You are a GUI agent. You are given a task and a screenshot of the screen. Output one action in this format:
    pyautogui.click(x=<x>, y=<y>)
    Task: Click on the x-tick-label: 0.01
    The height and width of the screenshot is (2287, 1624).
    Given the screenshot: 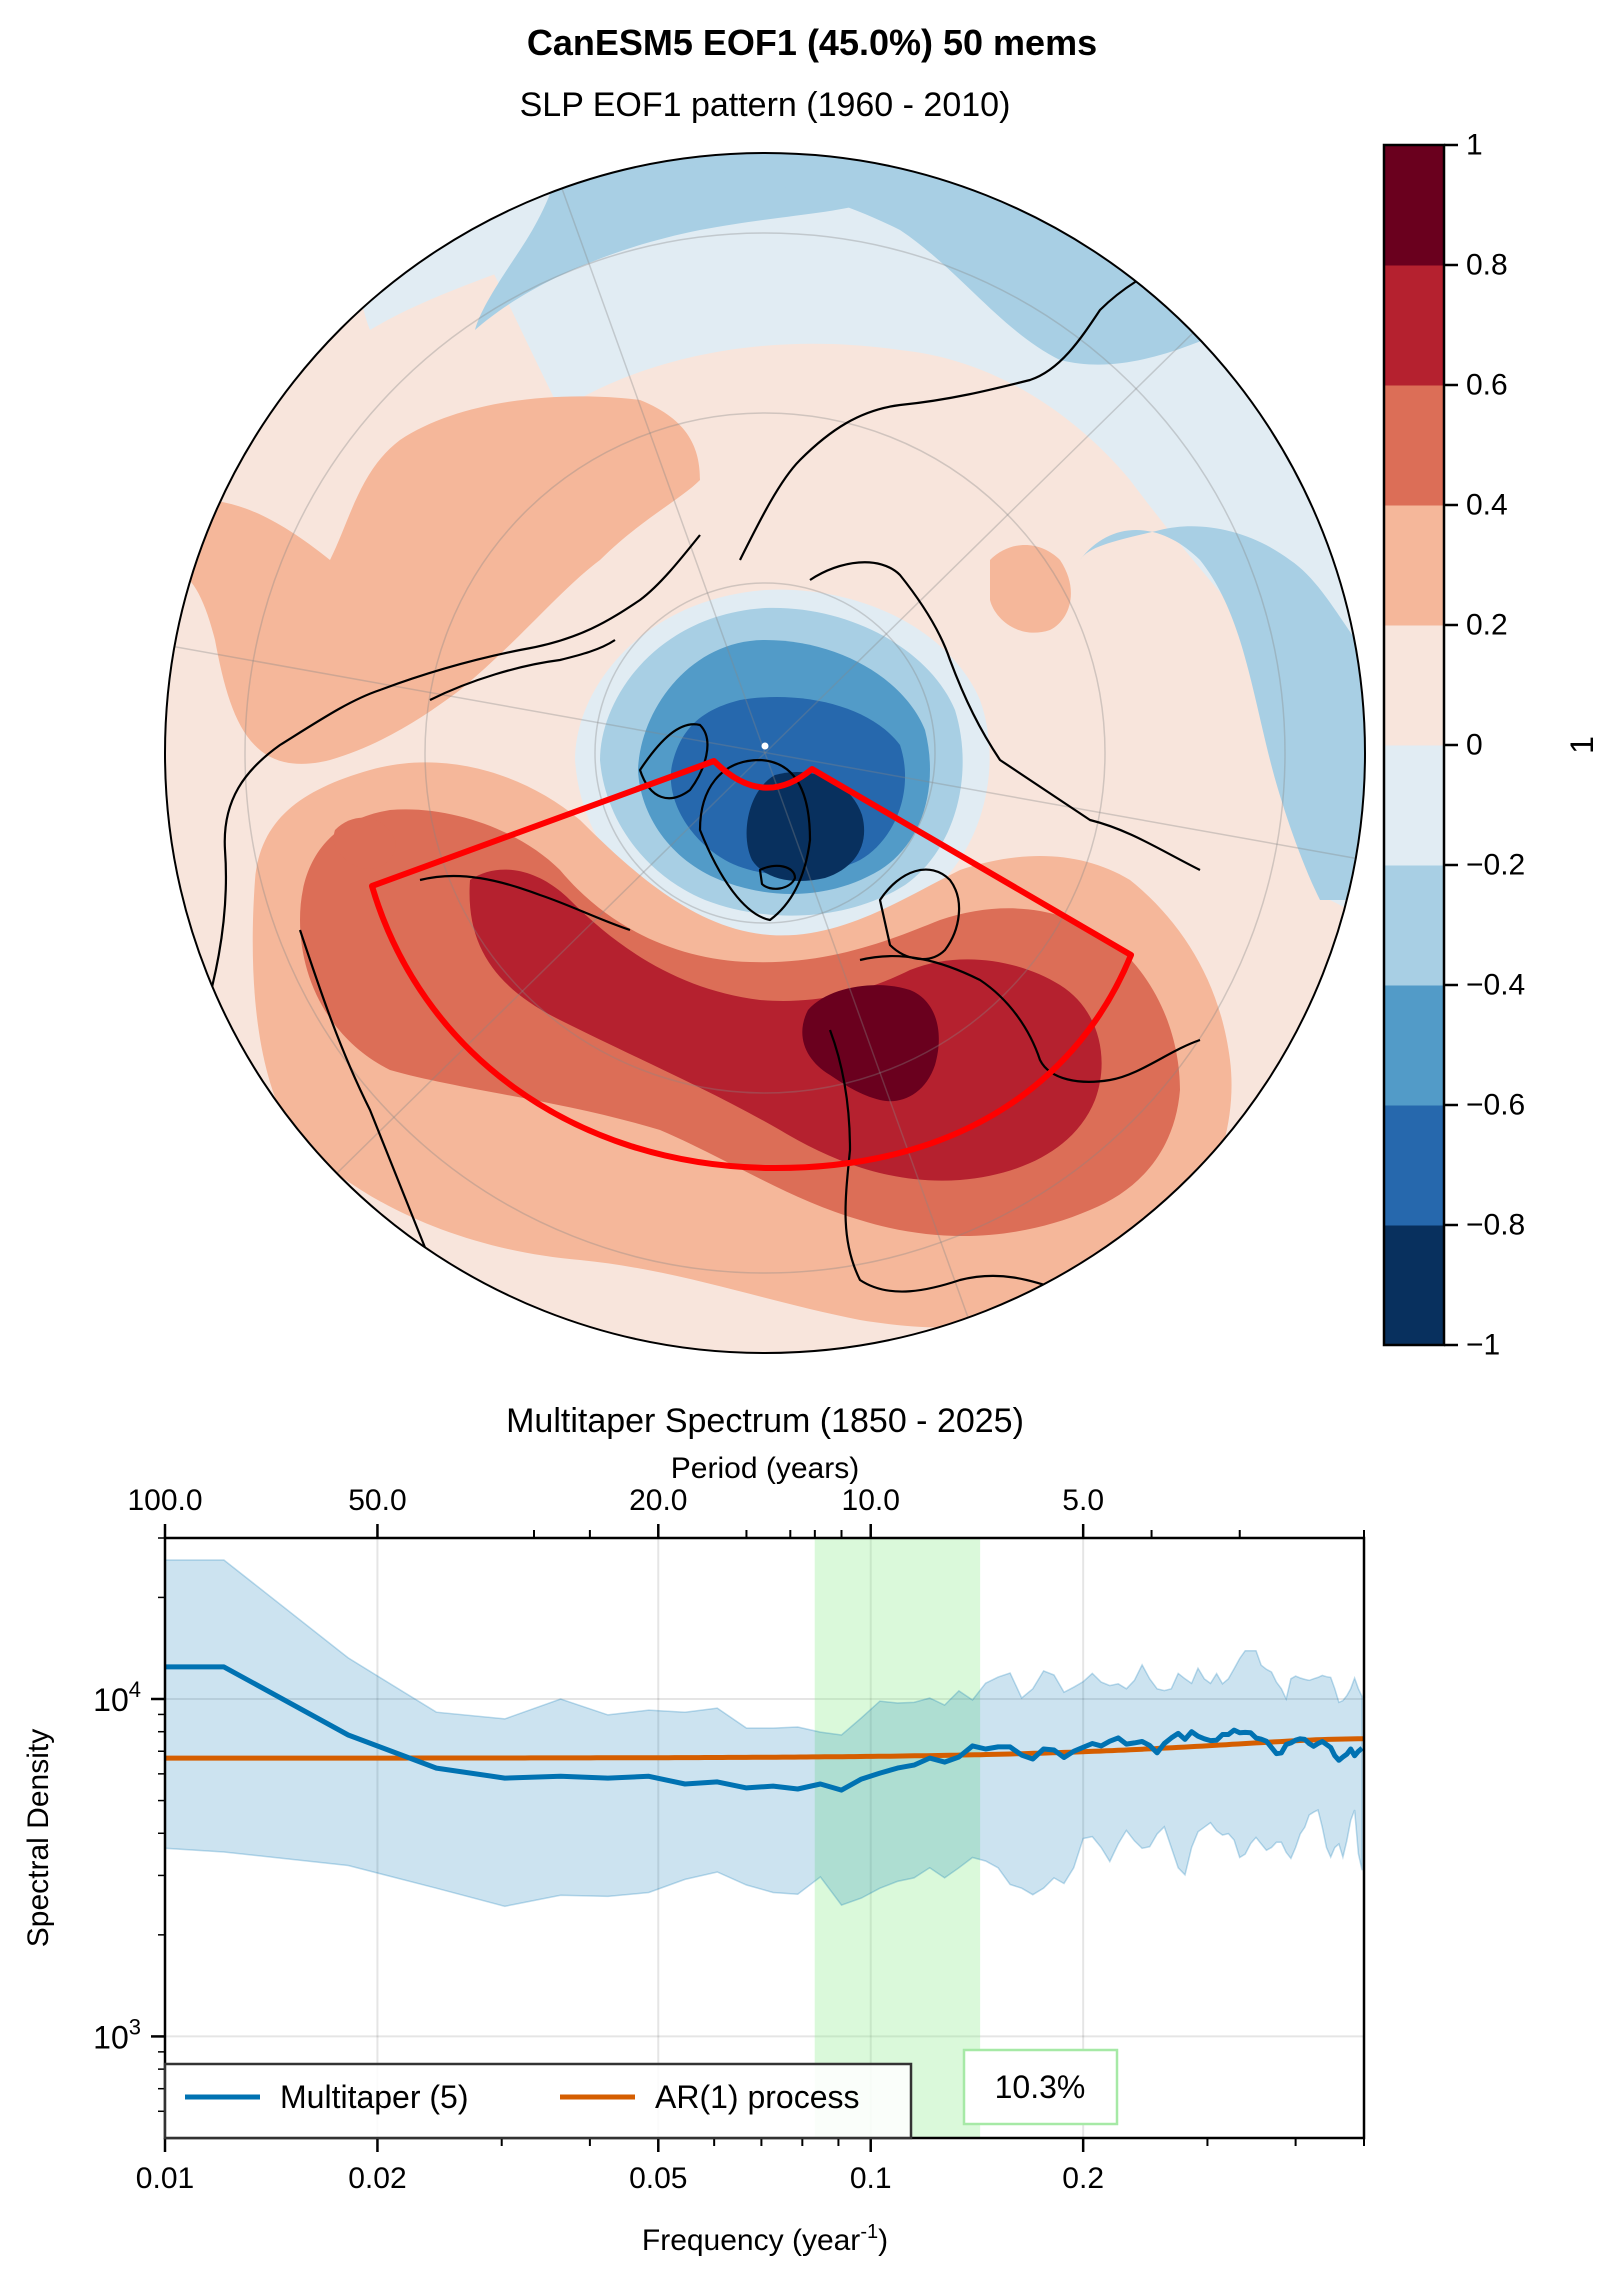 What is the action you would take?
    pyautogui.click(x=165, y=2178)
    